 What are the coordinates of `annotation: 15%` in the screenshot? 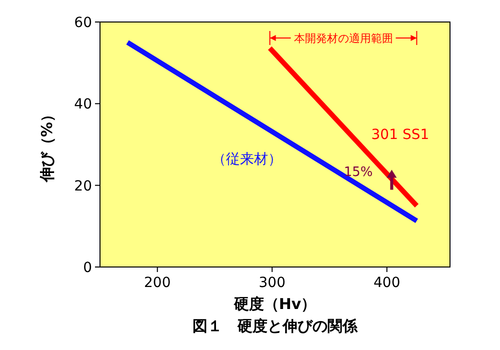 It's located at (358, 172).